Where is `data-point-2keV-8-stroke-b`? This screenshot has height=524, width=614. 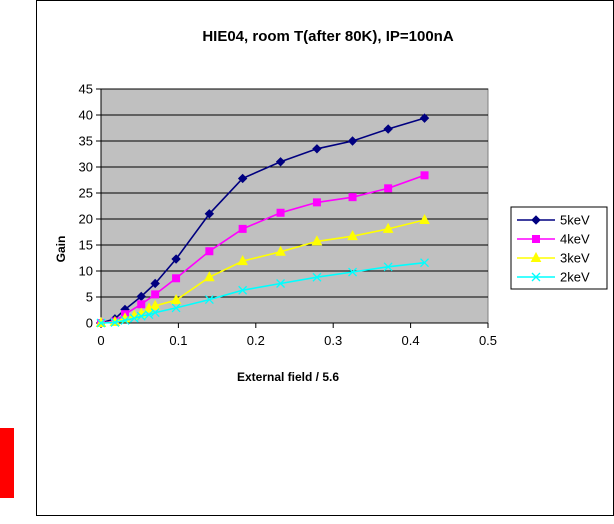 data-point-2keV-8-stroke-b is located at coordinates (209, 300).